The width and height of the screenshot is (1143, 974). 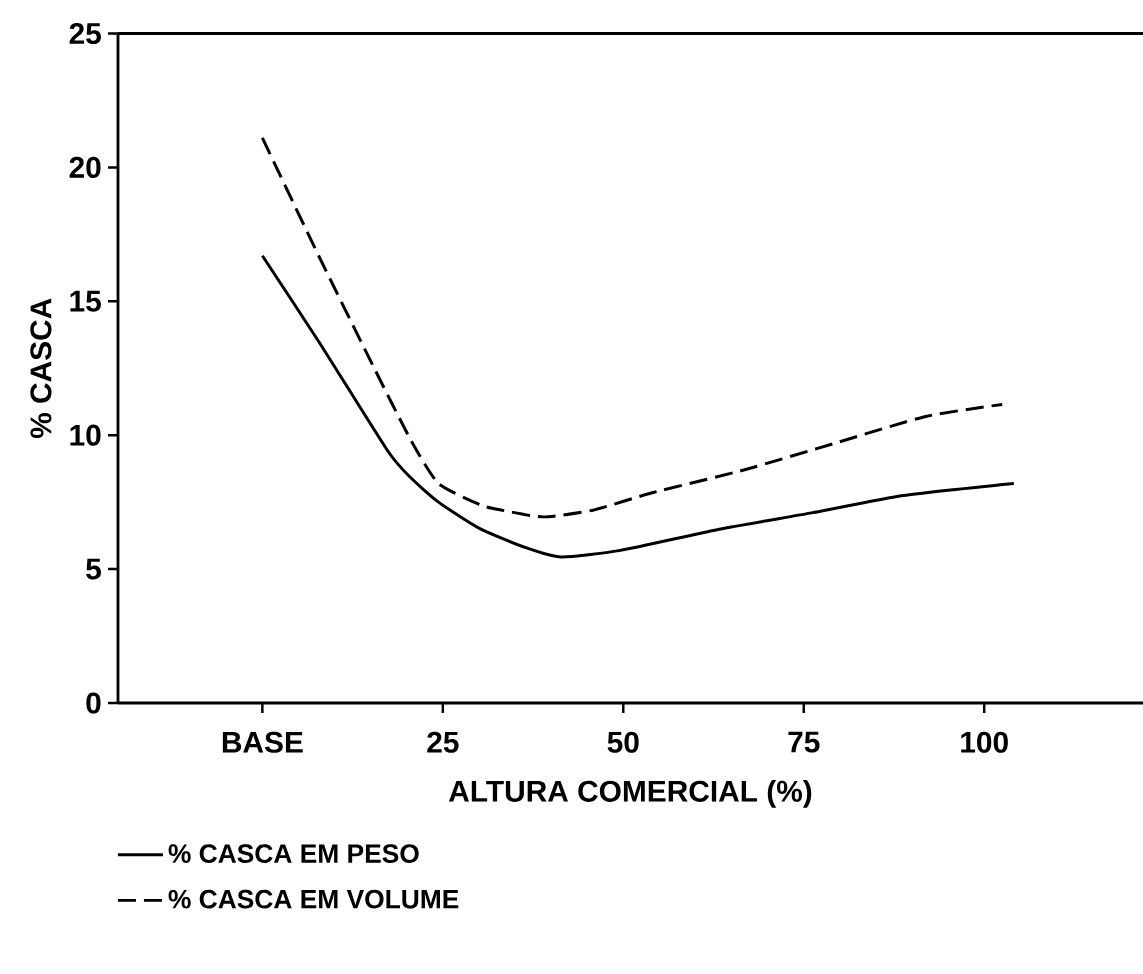 I want to click on x-tick-label: 50, so click(x=623, y=742).